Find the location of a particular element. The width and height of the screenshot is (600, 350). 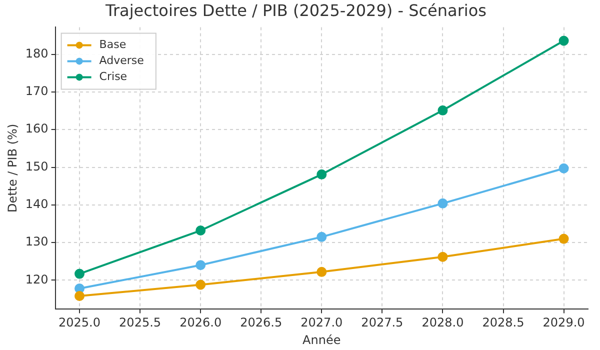

x-tick-label: 2027.0 is located at coordinates (321, 323).